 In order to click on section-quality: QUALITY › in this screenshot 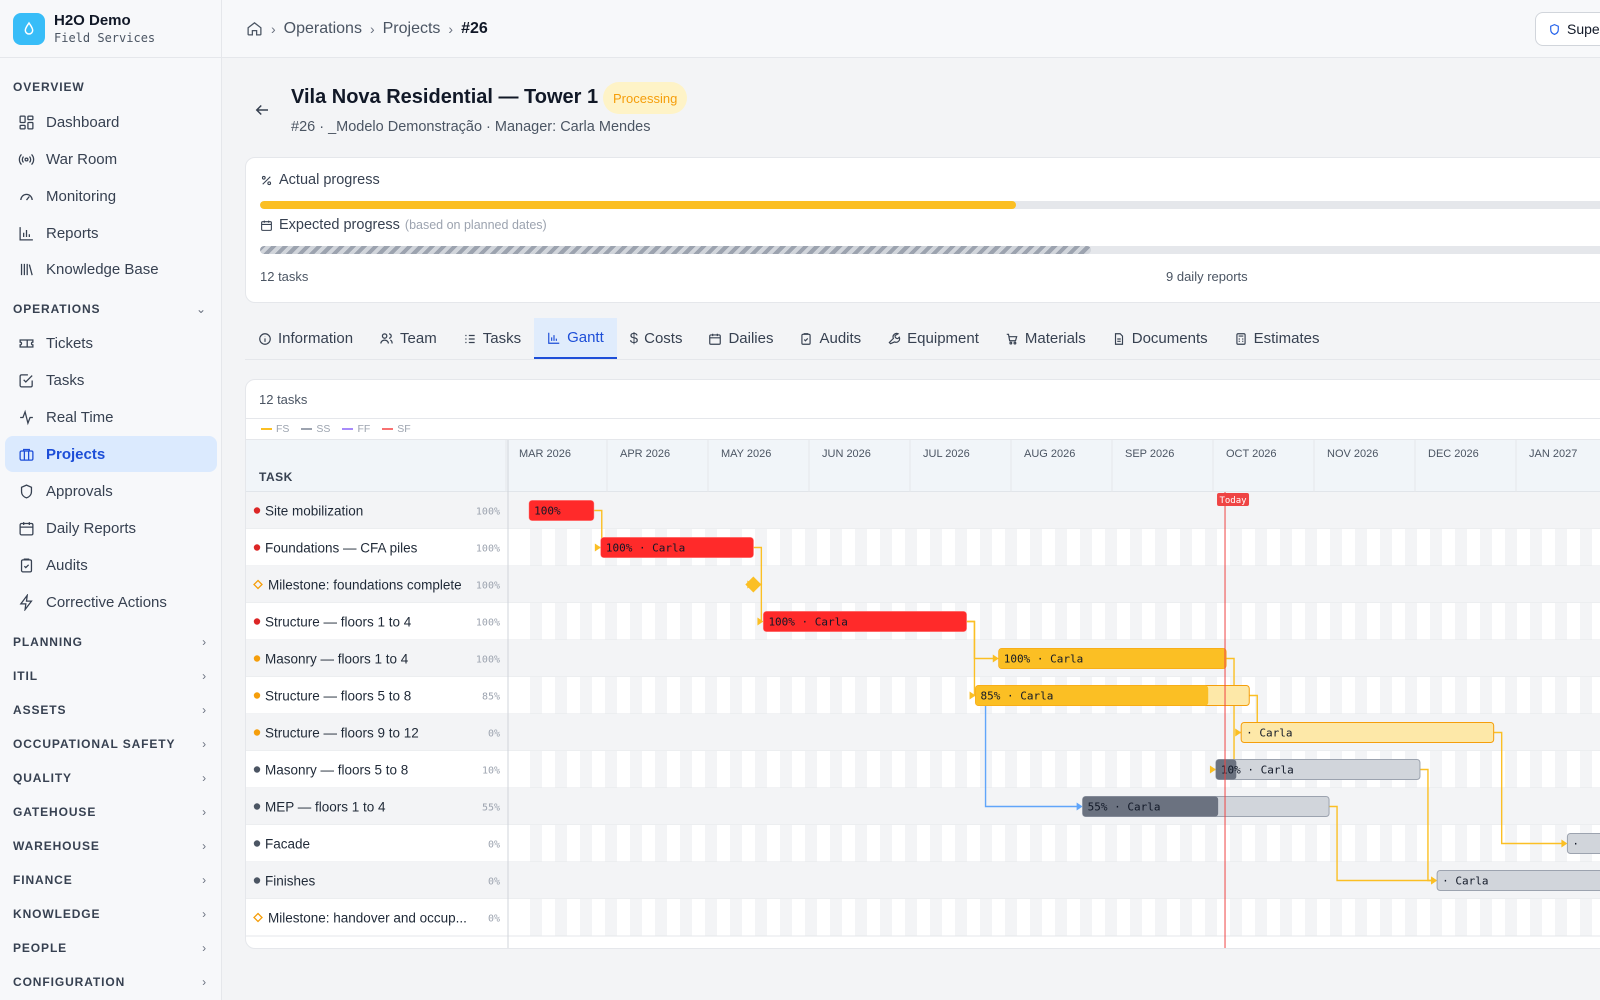, I will do `click(110, 778)`.